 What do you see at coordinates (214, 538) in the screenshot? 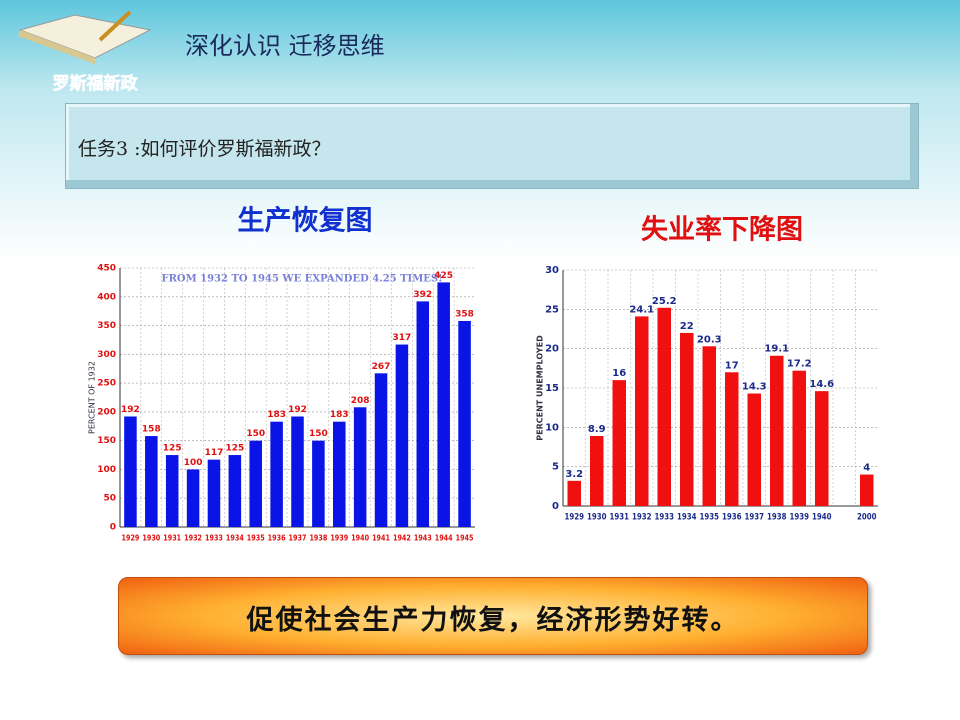
I see `x-tick-label: 1933` at bounding box center [214, 538].